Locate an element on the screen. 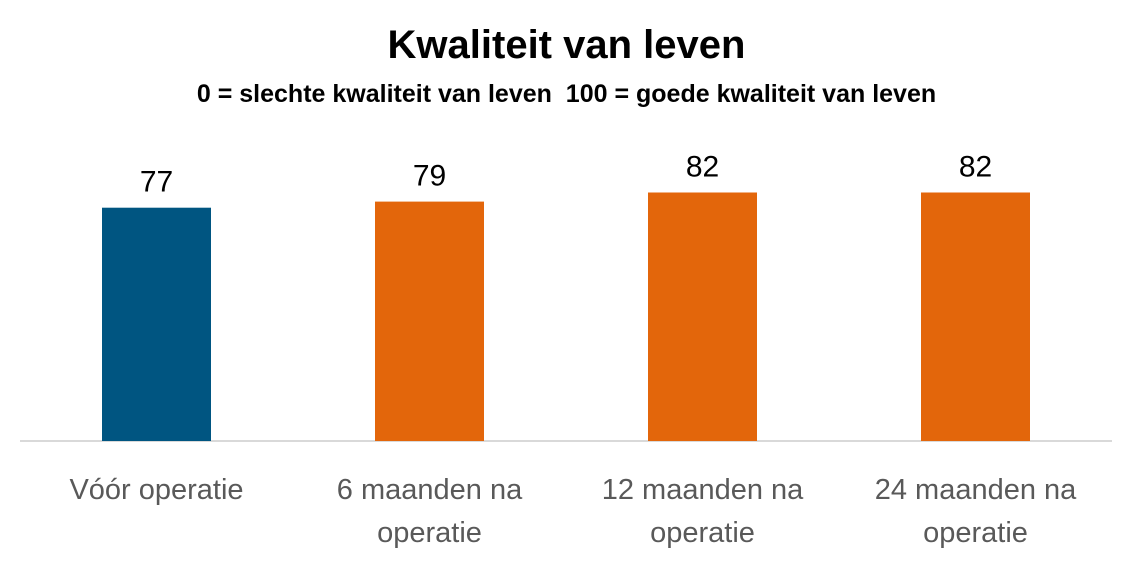 Image resolution: width=1133 pixels, height=565 pixels. category-label-line: Vóór operatie is located at coordinates (156, 490).